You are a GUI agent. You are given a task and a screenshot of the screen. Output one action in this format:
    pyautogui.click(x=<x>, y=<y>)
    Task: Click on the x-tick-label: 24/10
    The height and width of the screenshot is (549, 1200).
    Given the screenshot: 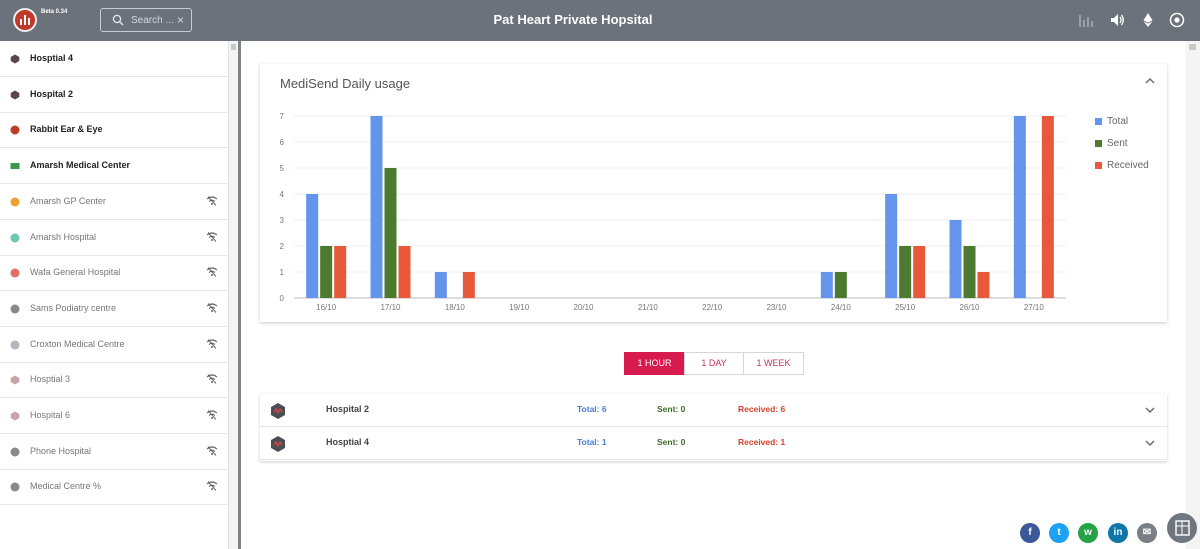 What is the action you would take?
    pyautogui.click(x=841, y=307)
    